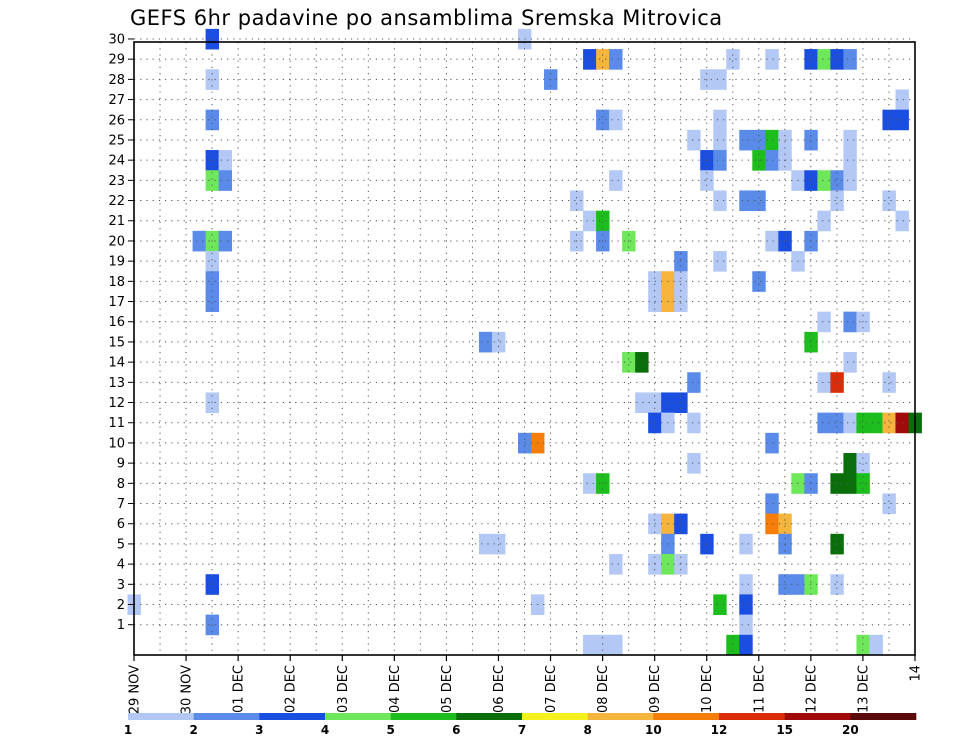 This screenshot has height=742, width=960. What do you see at coordinates (116, 302) in the screenshot?
I see `y-tick-label: 17` at bounding box center [116, 302].